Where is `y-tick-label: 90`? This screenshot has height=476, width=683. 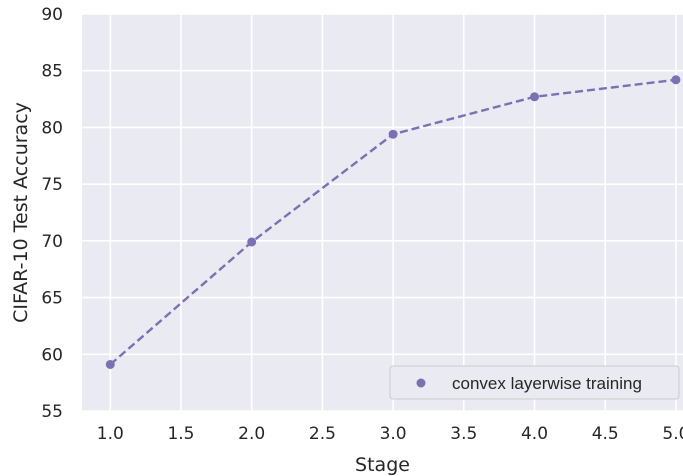
y-tick-label: 90 is located at coordinates (52, 15).